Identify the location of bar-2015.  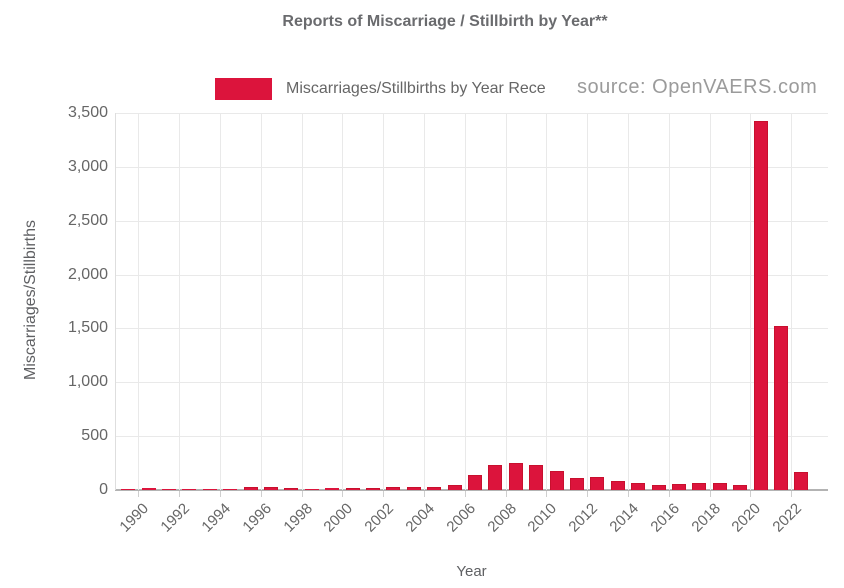
(638, 486).